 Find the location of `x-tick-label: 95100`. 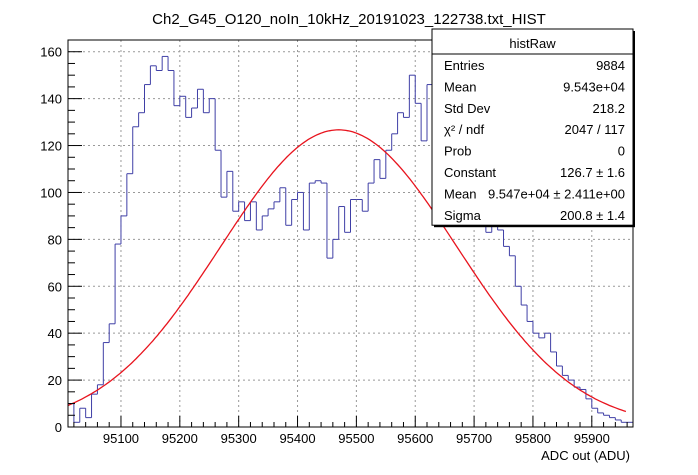

x-tick-label: 95100 is located at coordinates (121, 438).